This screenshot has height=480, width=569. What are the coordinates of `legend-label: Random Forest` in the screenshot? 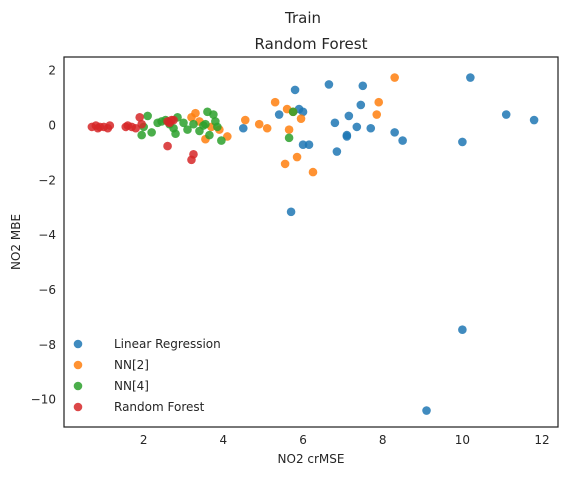 It's located at (159, 407).